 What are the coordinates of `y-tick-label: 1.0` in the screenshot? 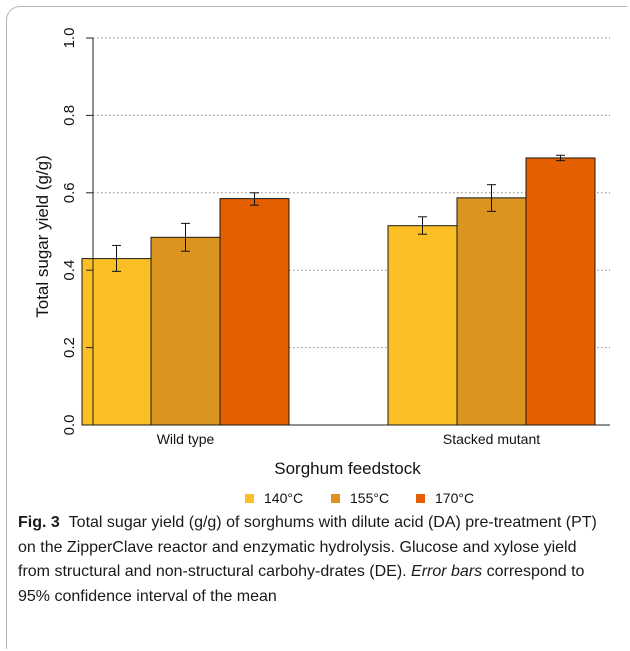 It's located at (69, 38).